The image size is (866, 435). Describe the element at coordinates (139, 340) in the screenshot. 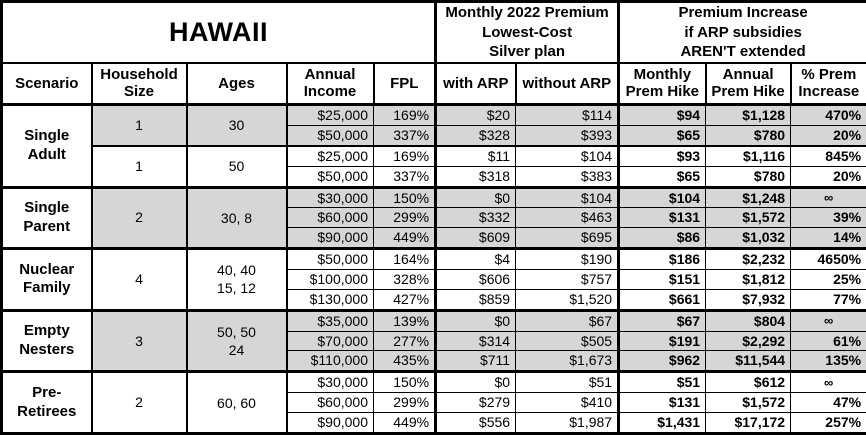

I see `household-size-cell: 3` at that location.